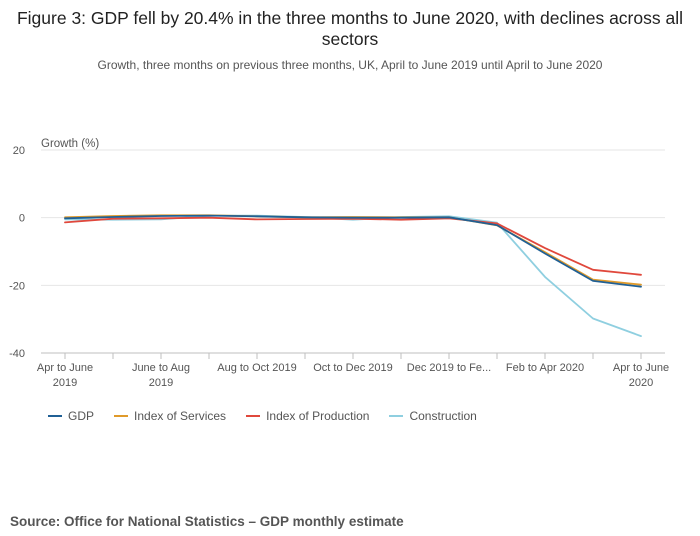 The image size is (700, 536). What do you see at coordinates (443, 416) in the screenshot?
I see `legend-label: Construction` at bounding box center [443, 416].